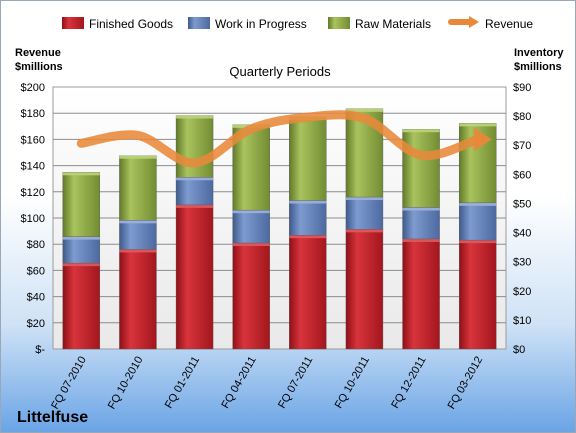 Image resolution: width=576 pixels, height=433 pixels. I want to click on left-axis-title-line-1: Revenue, so click(38, 53).